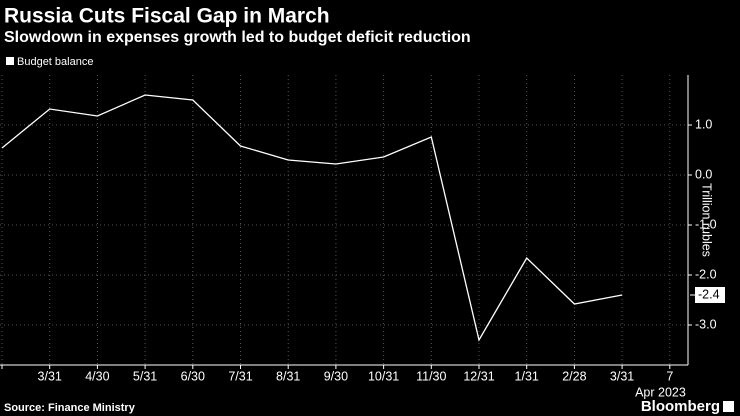 This screenshot has width=740, height=416. What do you see at coordinates (145, 376) in the screenshot?
I see `x-tick-label: 5/31` at bounding box center [145, 376].